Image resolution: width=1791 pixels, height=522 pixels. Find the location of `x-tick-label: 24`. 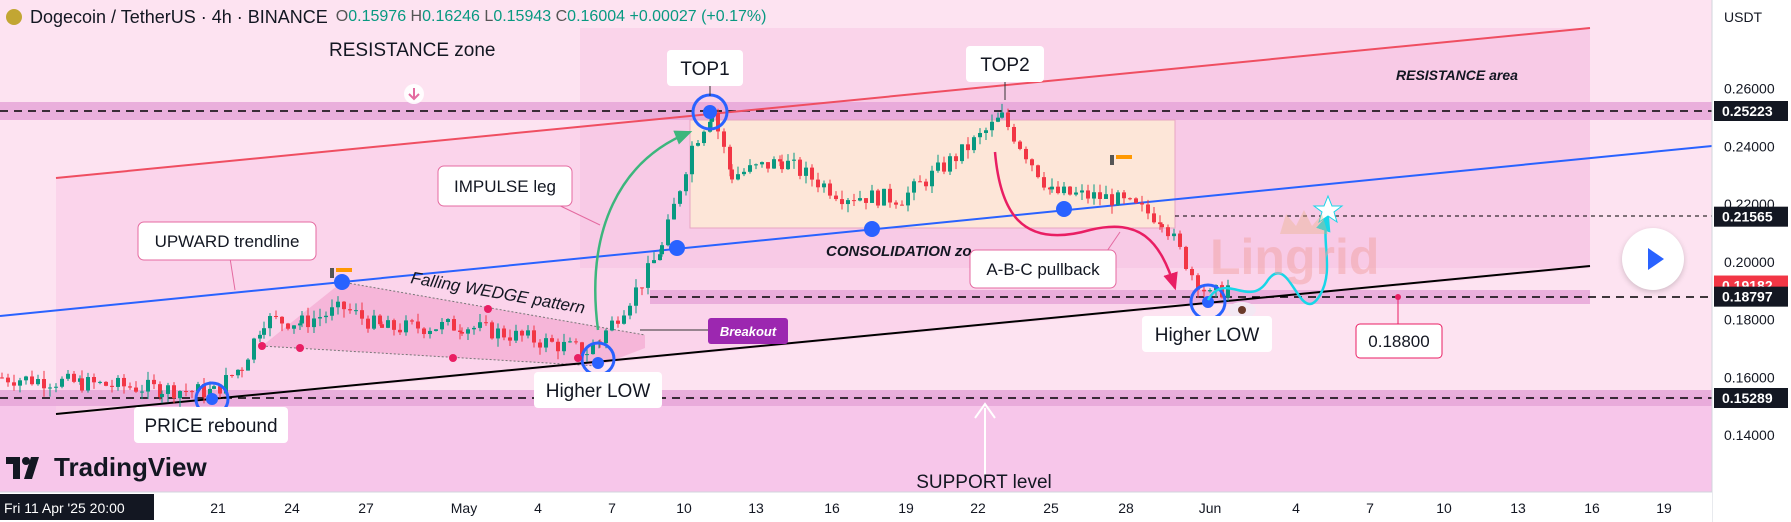

x-tick-label: 24 is located at coordinates (292, 508).